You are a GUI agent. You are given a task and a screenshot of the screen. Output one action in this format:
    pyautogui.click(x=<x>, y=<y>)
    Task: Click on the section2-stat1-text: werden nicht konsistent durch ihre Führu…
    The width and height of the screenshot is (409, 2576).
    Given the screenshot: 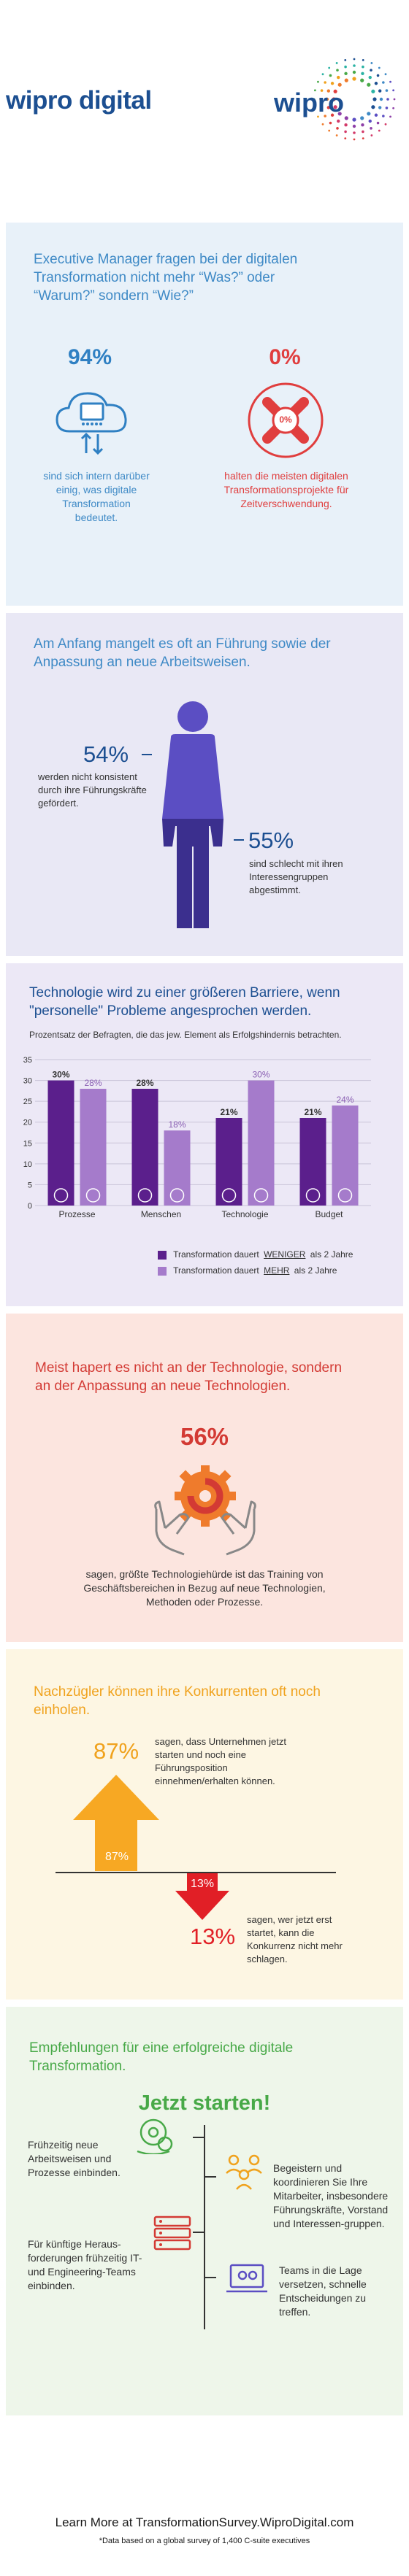 What is the action you would take?
    pyautogui.click(x=92, y=790)
    